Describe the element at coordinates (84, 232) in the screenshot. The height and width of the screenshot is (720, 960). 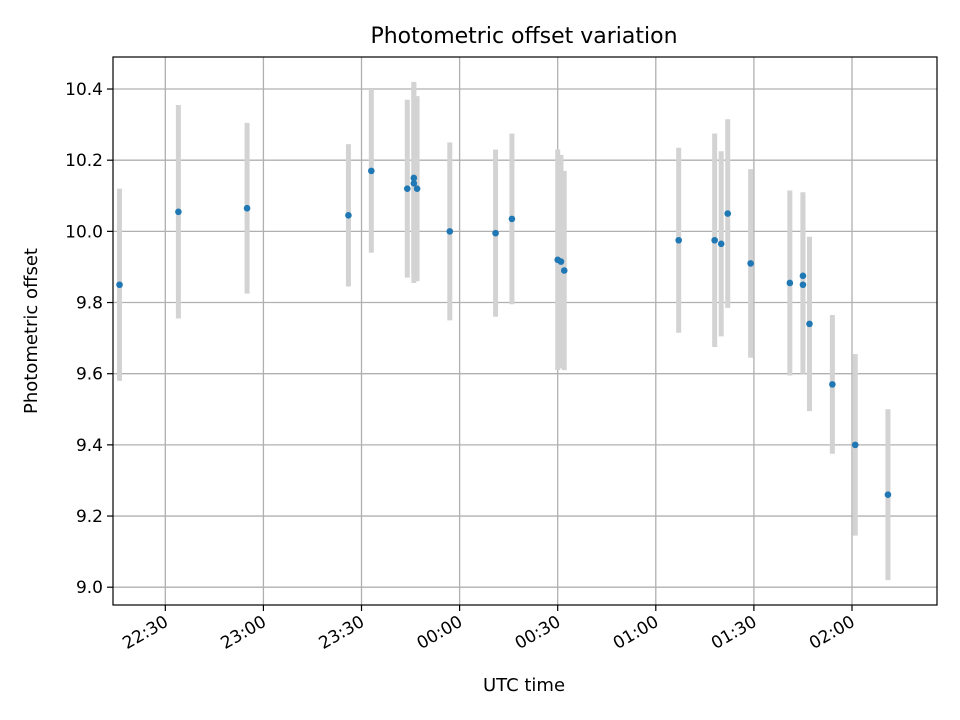
I see `y-tick-label: 10.0` at that location.